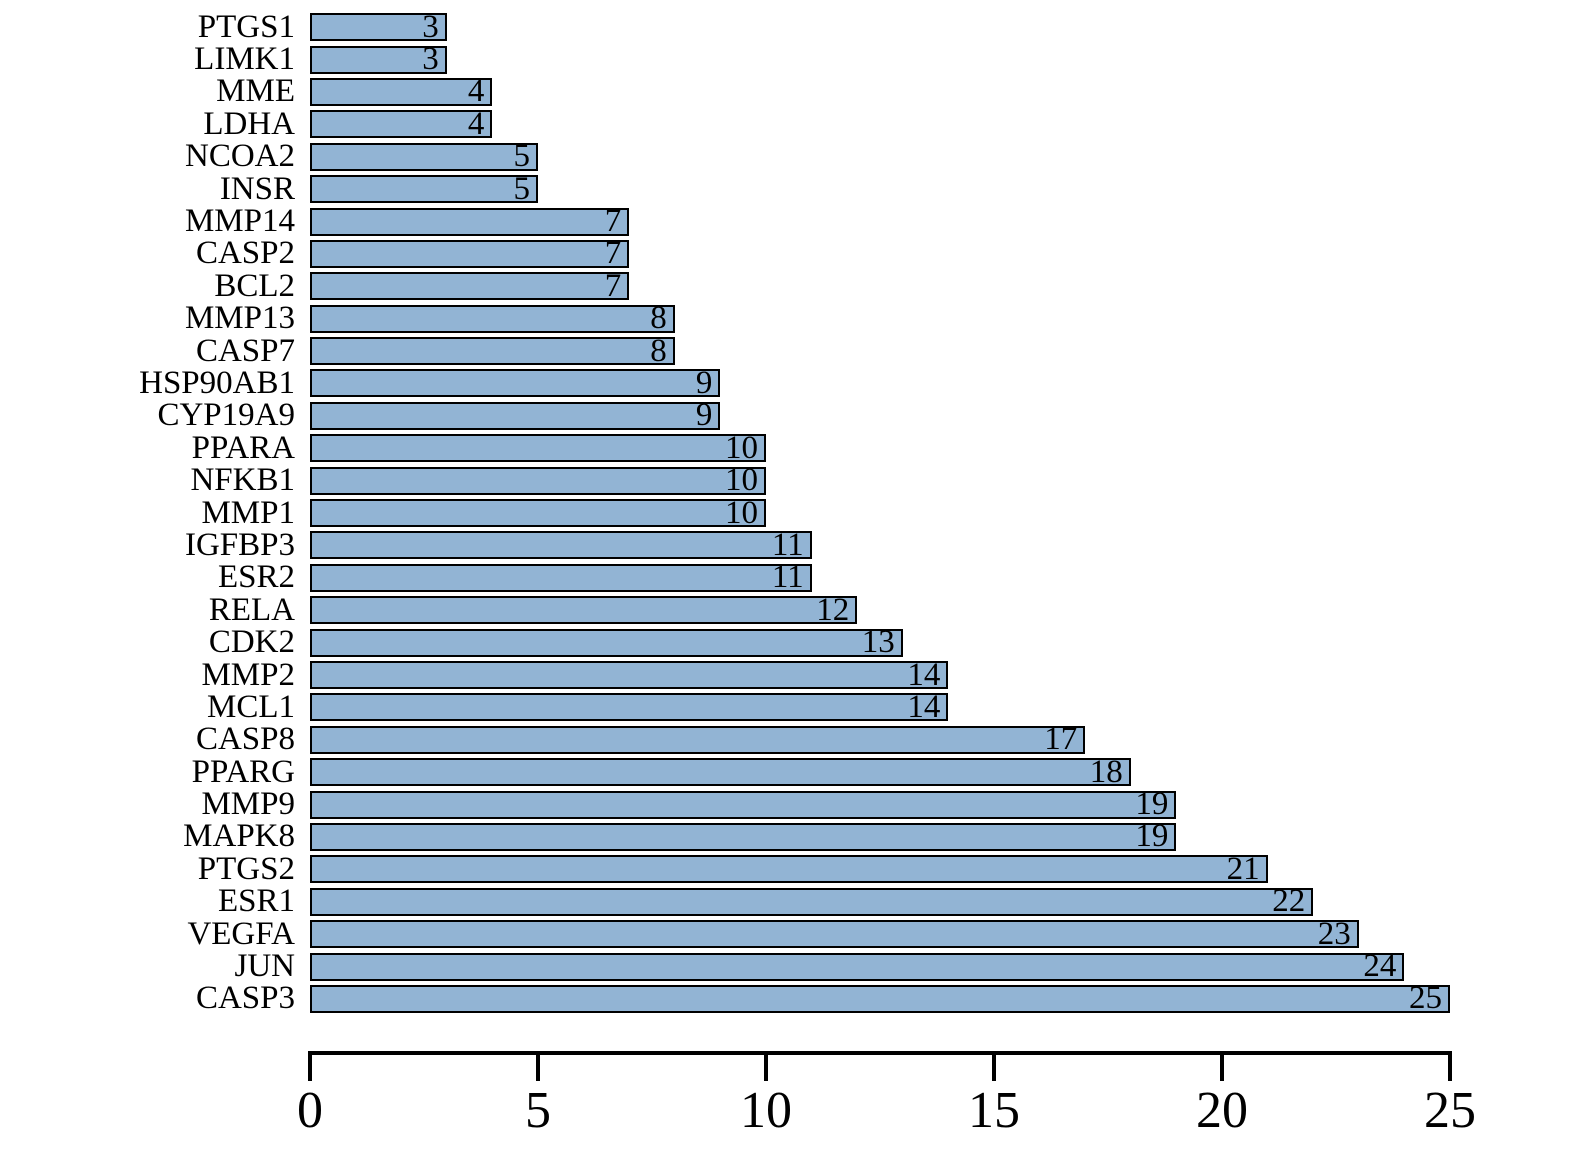  Describe the element at coordinates (606, 642) in the screenshot. I see `bar: 13` at that location.